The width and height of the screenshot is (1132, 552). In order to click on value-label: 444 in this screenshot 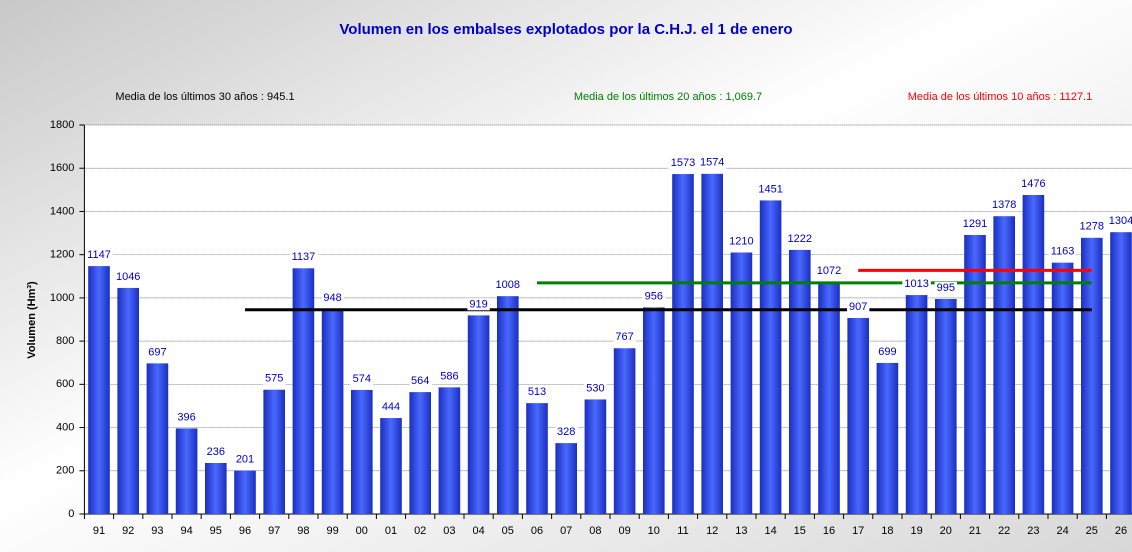, I will do `click(391, 407)`.